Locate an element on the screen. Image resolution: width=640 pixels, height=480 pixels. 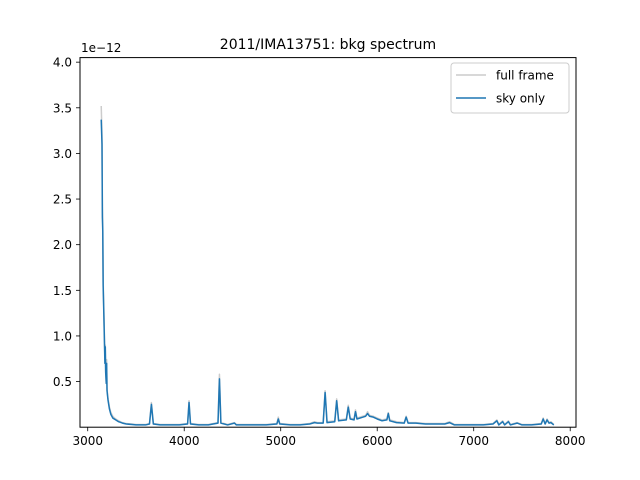
x-tick-label: 7000 is located at coordinates (473, 441).